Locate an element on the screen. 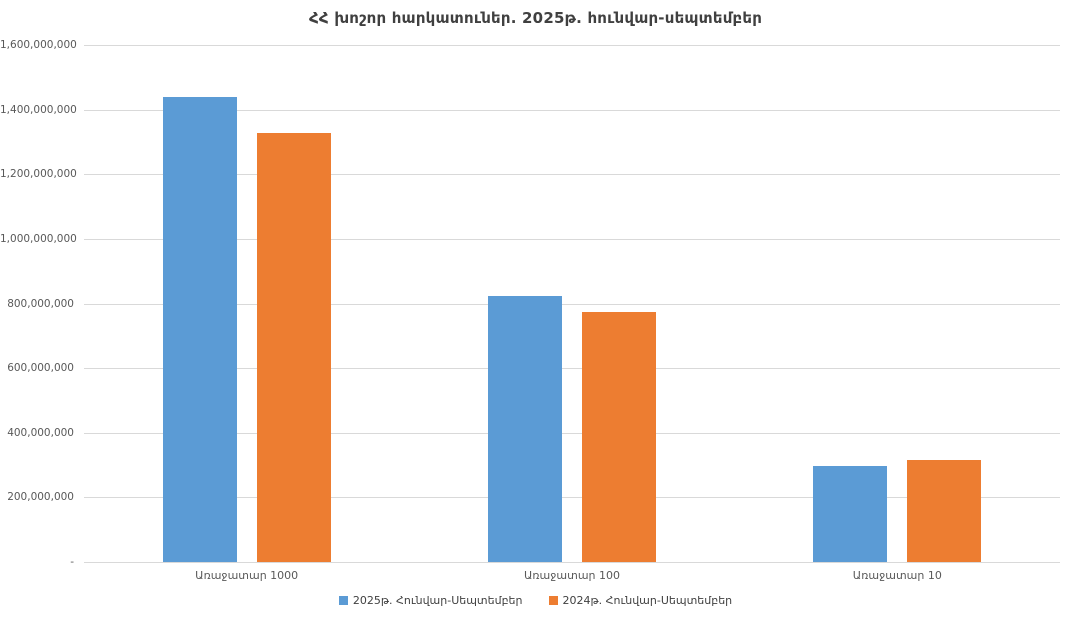 The width and height of the screenshot is (1071, 618). y-axis-tick-label: 400,000,000 is located at coordinates (40, 432).